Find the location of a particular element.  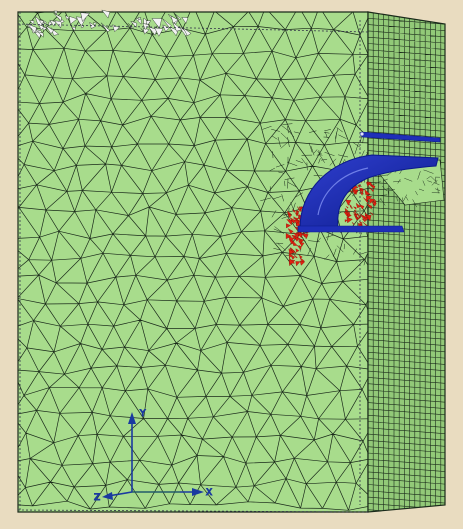

coordinate-triad: Y X Z is located at coordinates (153, 456).